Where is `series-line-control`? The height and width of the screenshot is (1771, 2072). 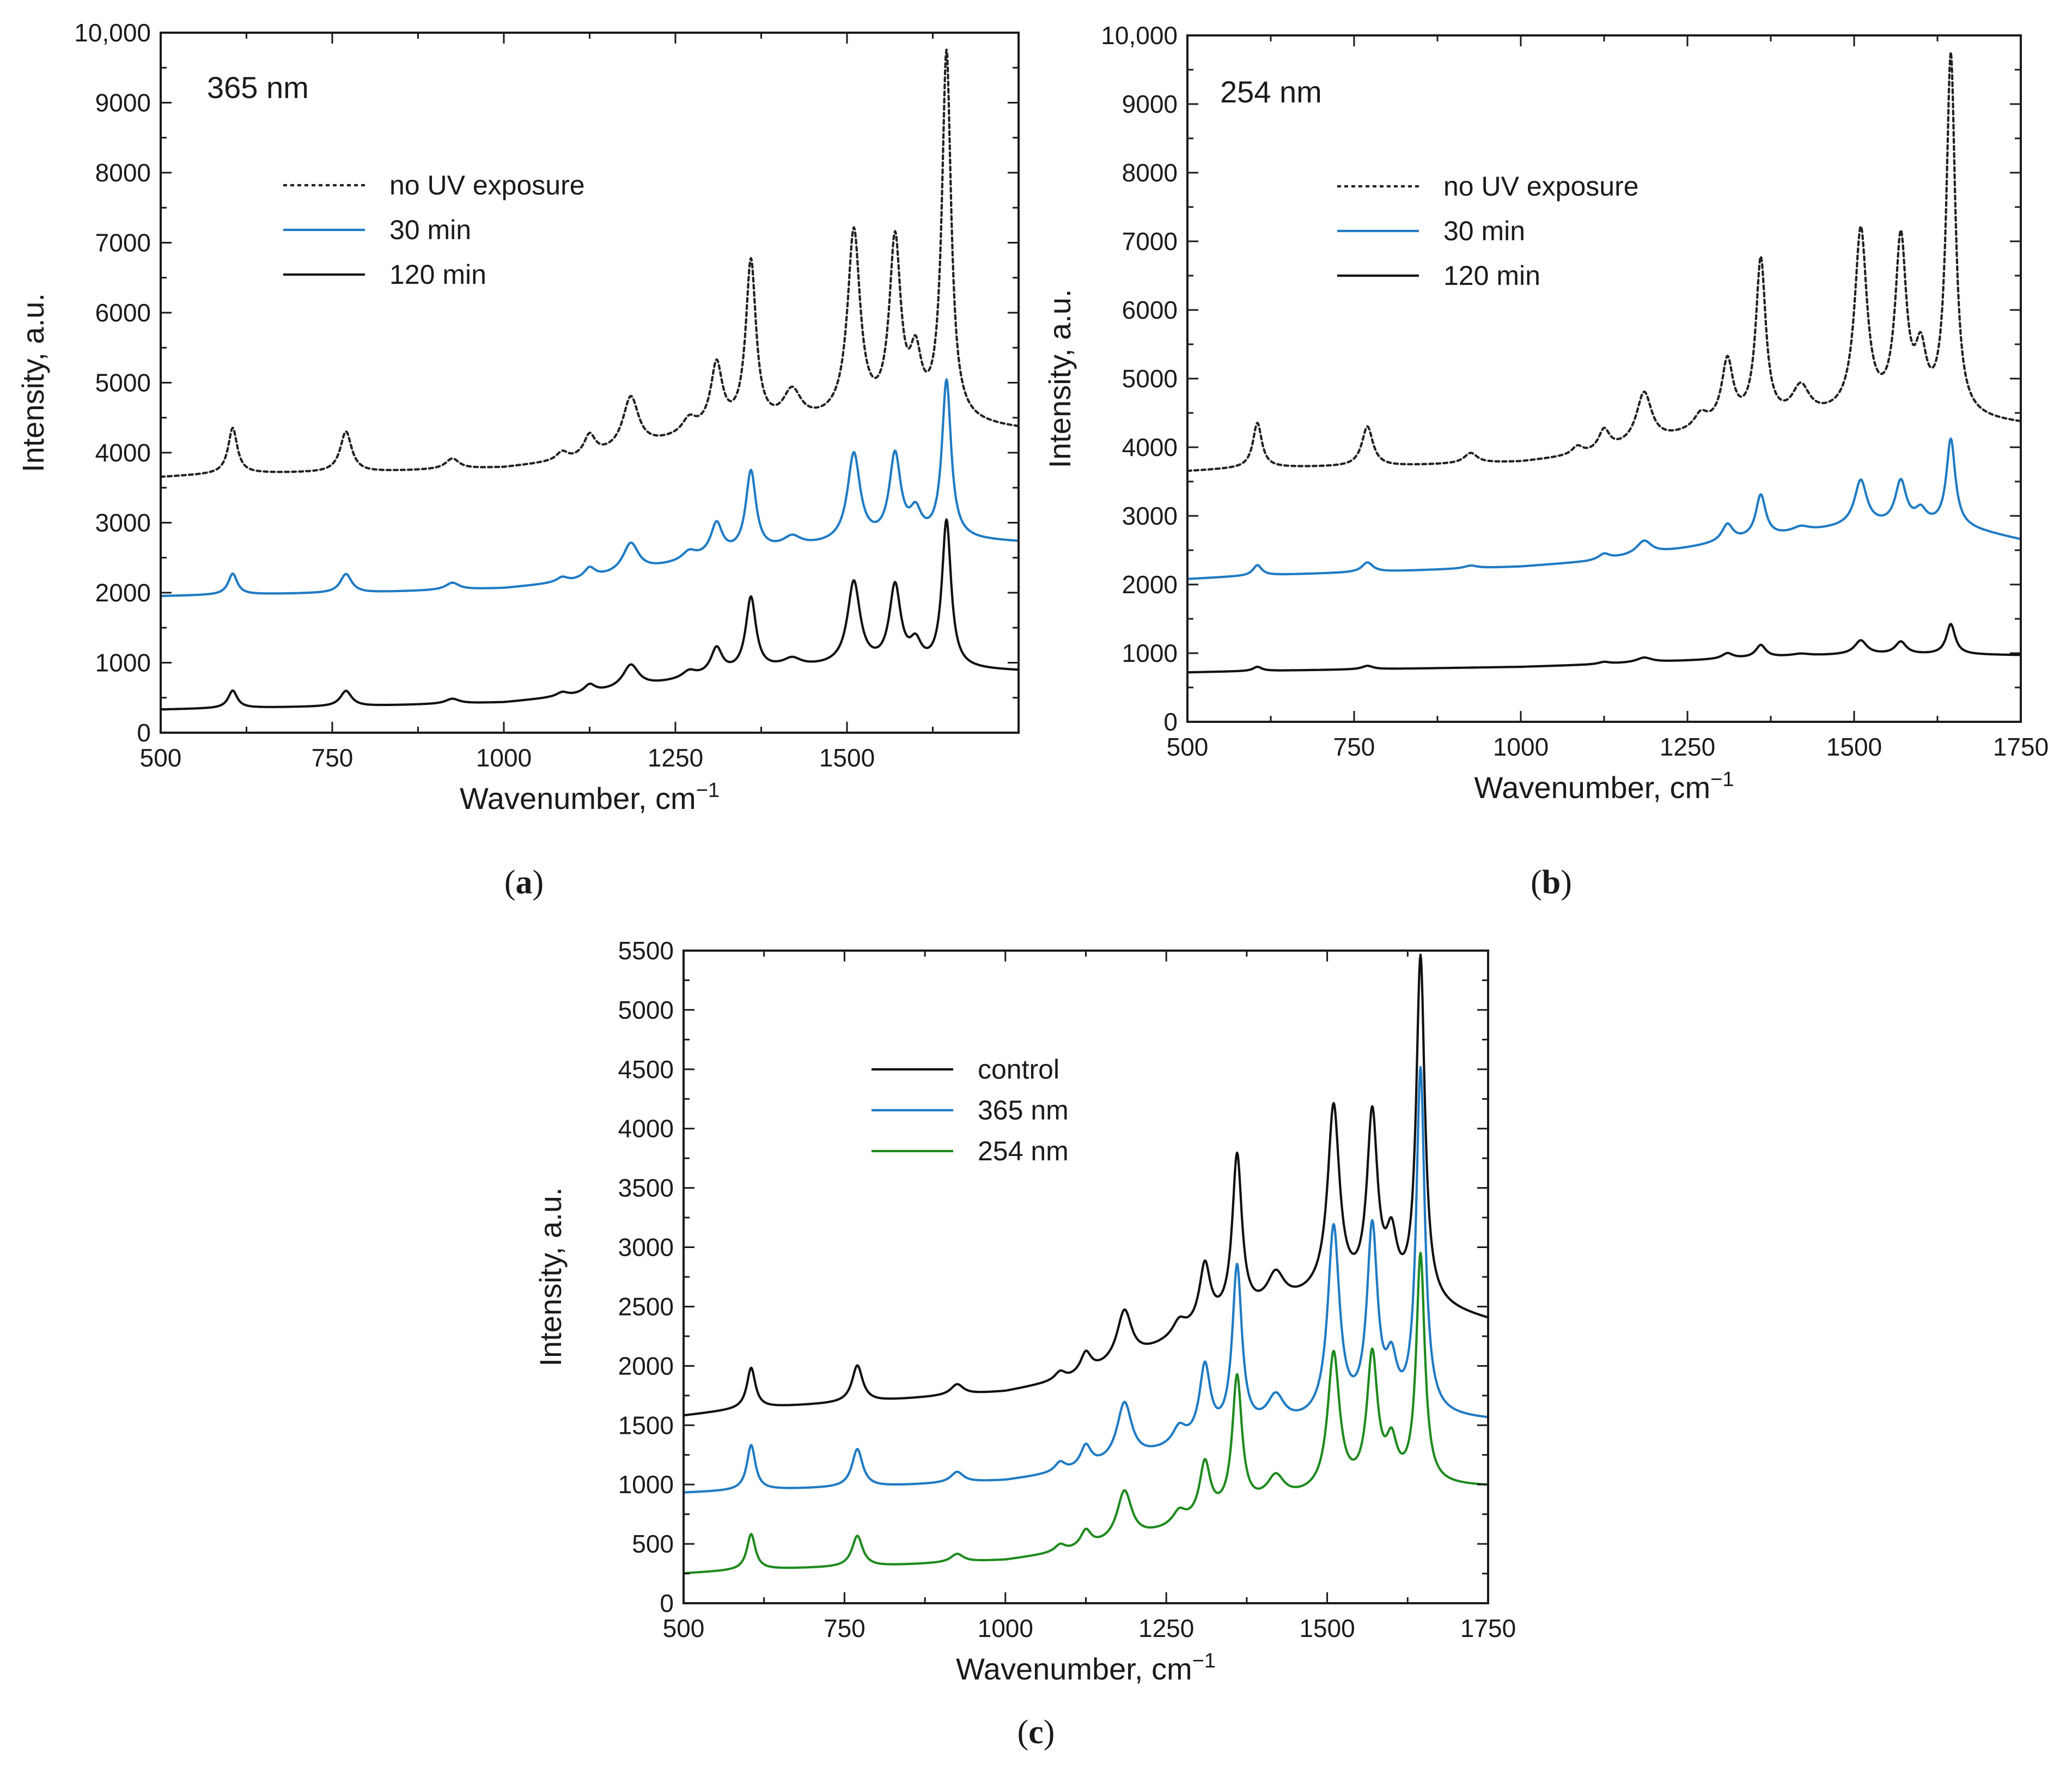
series-line-control is located at coordinates (1086, 1185).